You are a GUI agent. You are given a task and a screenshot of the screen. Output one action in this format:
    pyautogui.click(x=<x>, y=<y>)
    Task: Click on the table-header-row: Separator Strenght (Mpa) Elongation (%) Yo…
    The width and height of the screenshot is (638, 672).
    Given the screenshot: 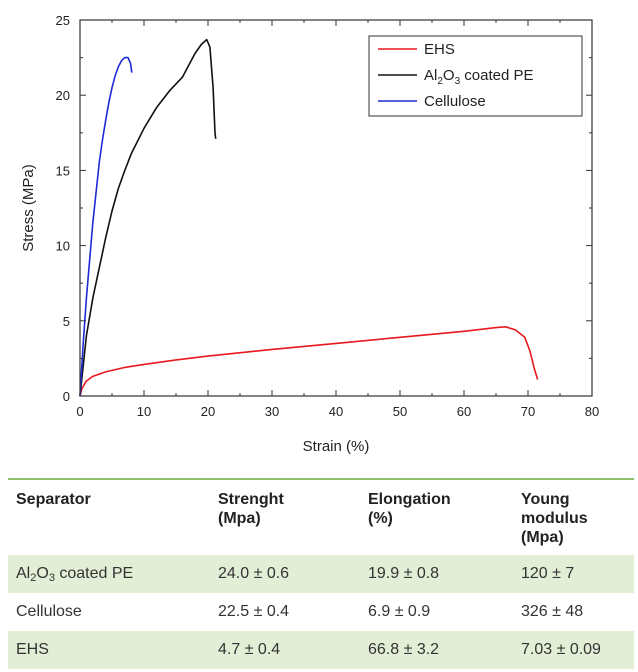 What is the action you would take?
    pyautogui.click(x=321, y=517)
    